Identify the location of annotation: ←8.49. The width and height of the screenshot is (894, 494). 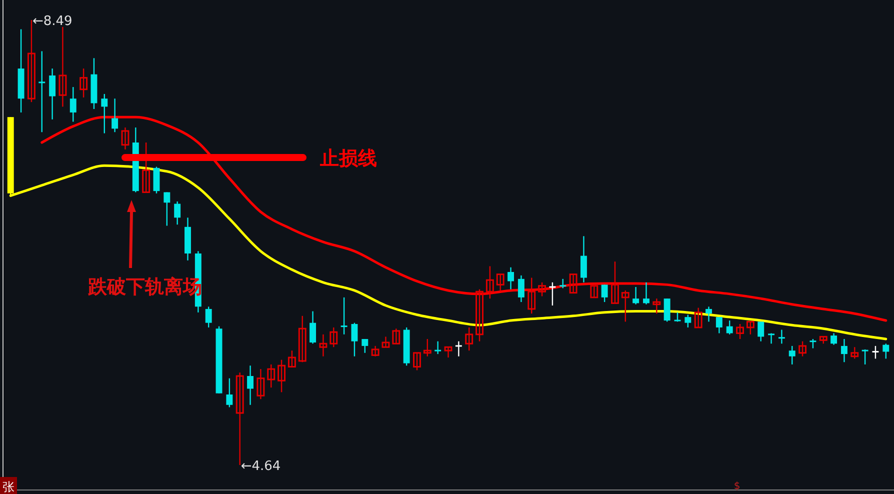
(52, 21).